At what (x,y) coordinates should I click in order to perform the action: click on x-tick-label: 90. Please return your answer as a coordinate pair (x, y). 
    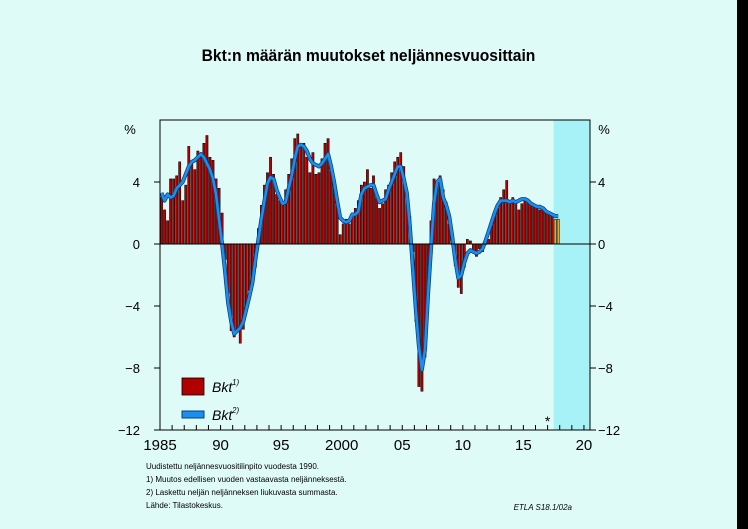
    Looking at the image, I should click on (220, 445).